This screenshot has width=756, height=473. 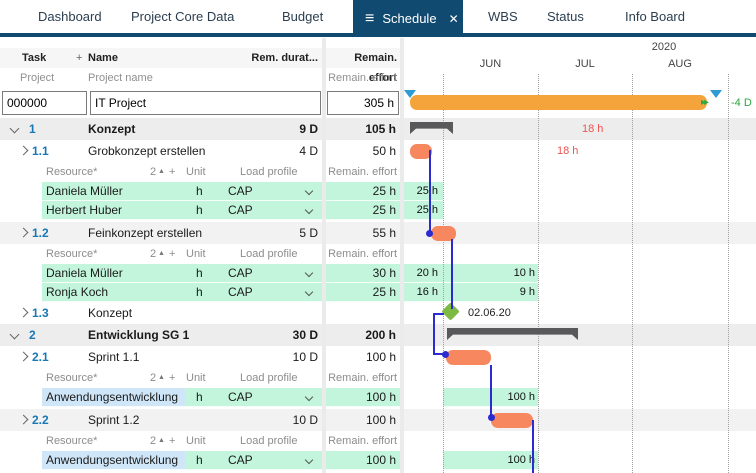 What do you see at coordinates (34, 58) in the screenshot?
I see `col-task: Task` at bounding box center [34, 58].